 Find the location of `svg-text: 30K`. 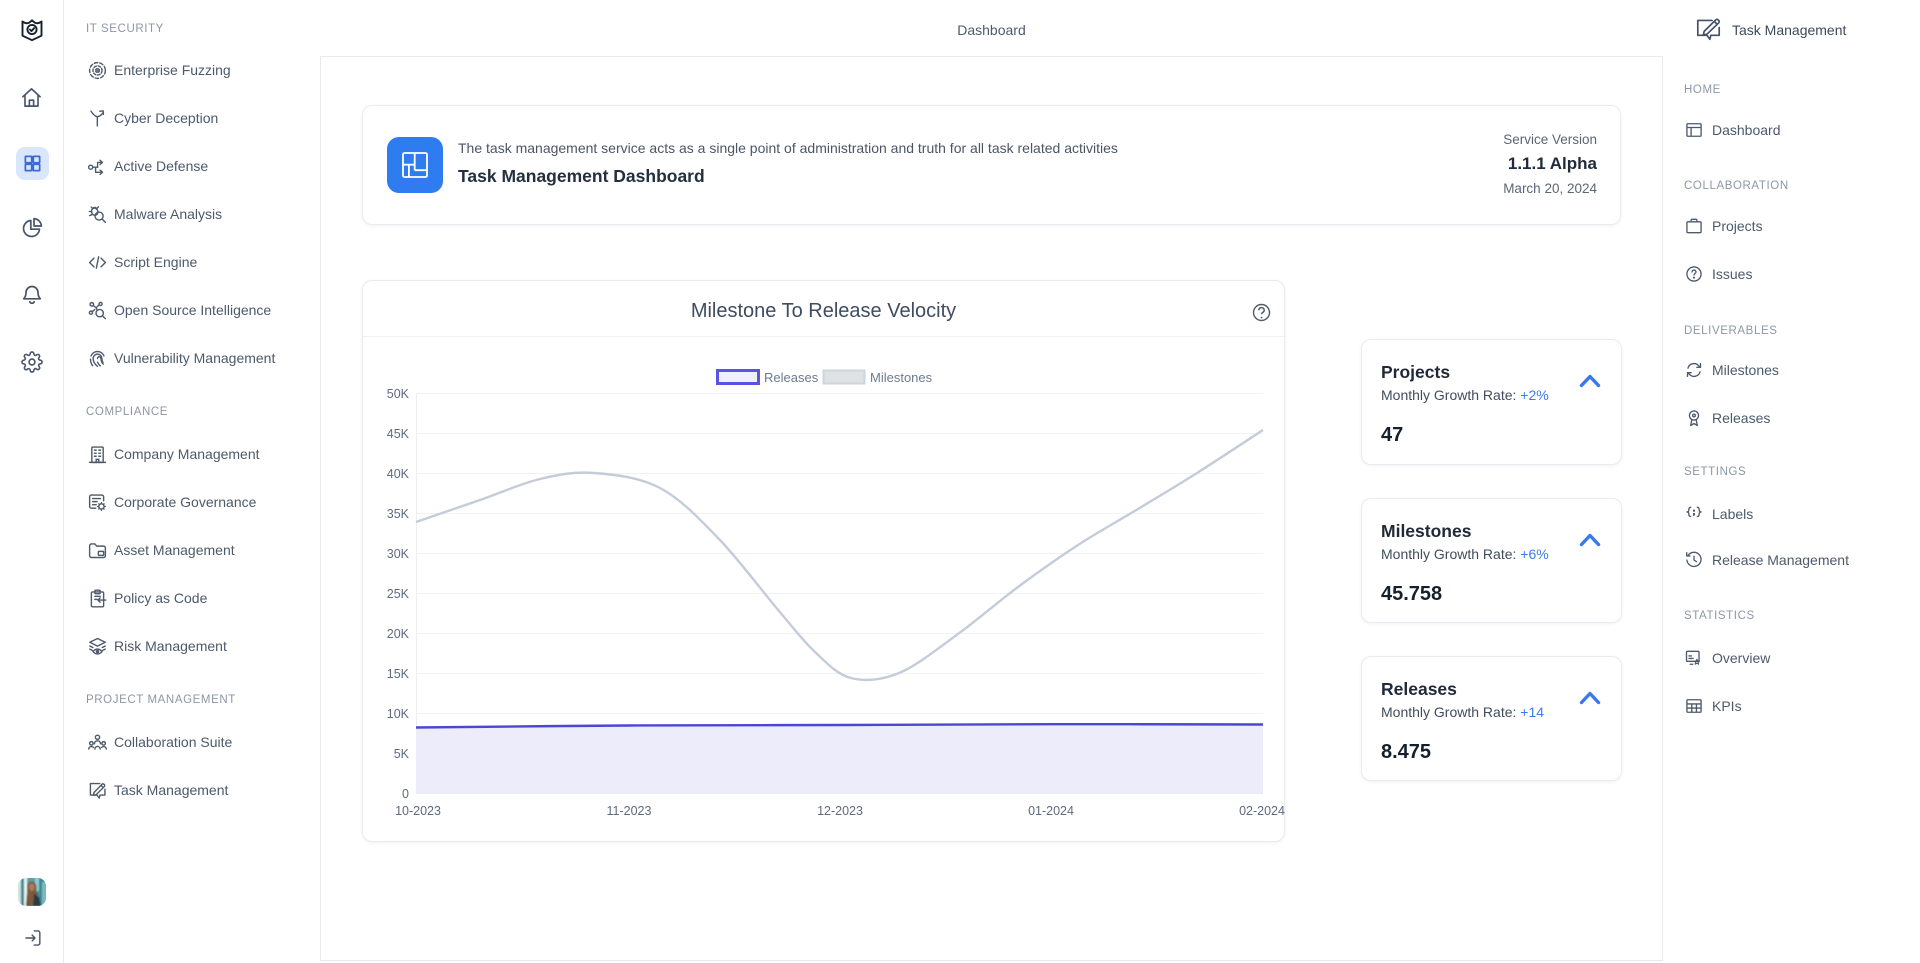

svg-text: 30K is located at coordinates (398, 554).